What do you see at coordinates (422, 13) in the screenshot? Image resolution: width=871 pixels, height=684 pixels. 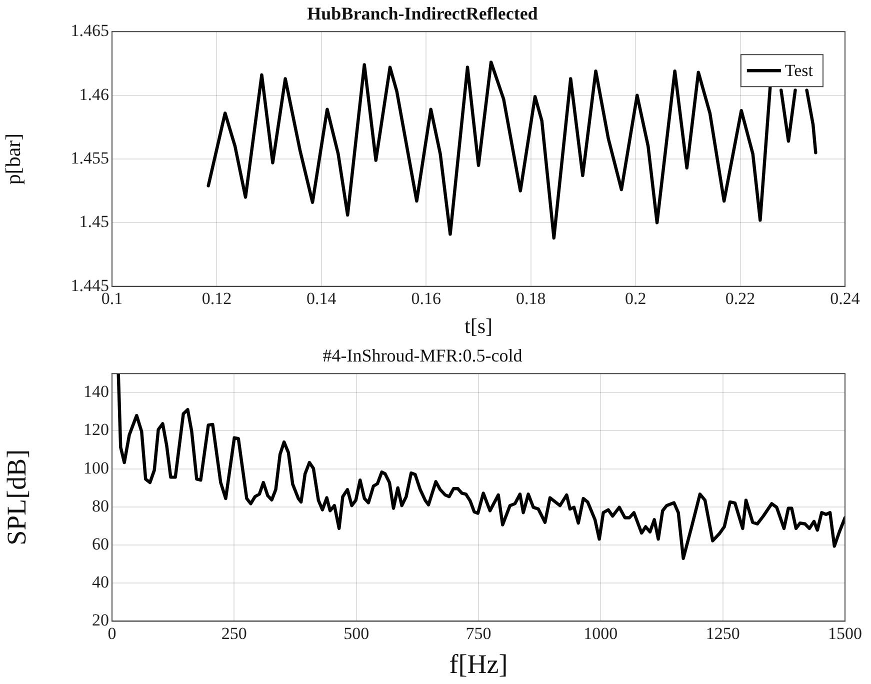 I see `chart-title: HubBranch-IndirectReflected` at bounding box center [422, 13].